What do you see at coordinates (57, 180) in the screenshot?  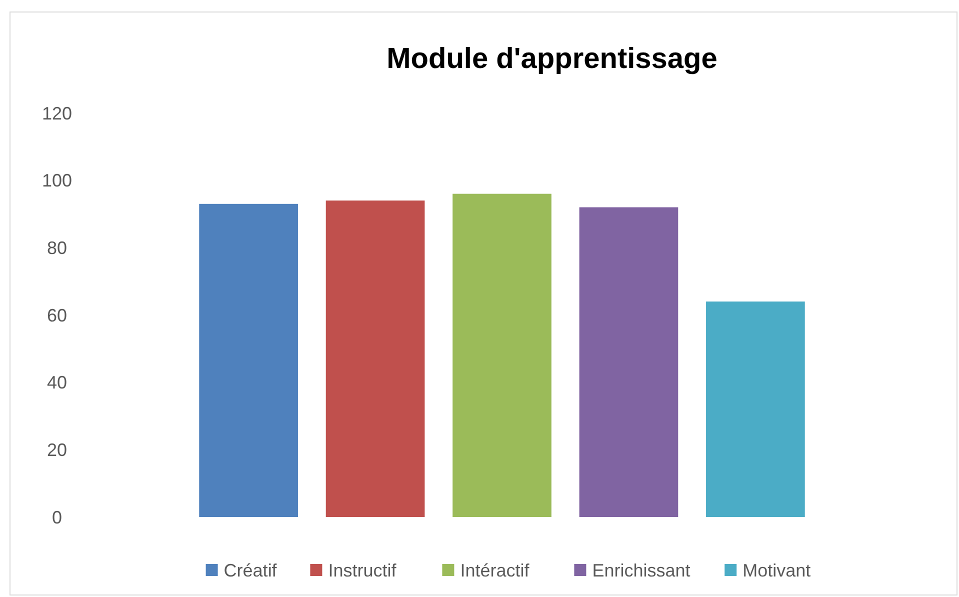 I see `y-tick-label: 100` at bounding box center [57, 180].